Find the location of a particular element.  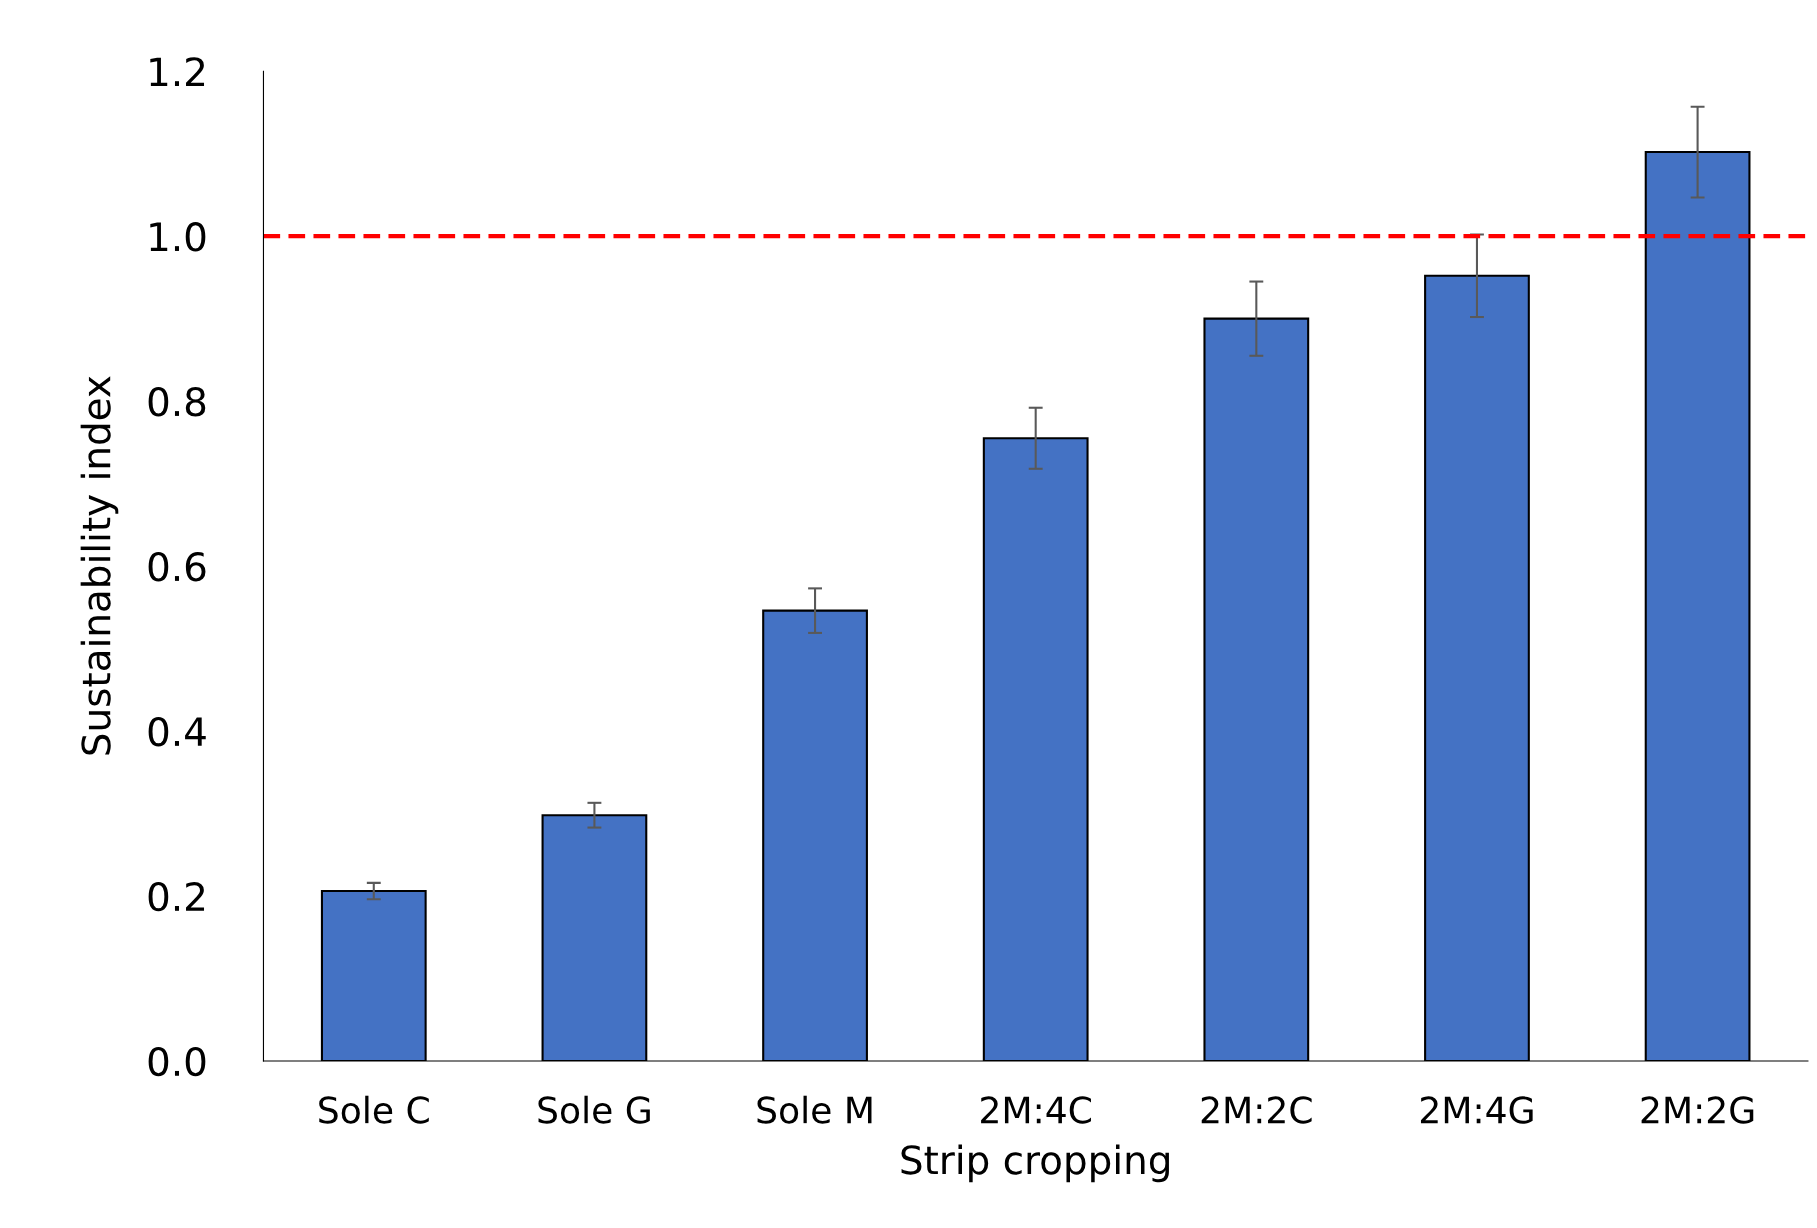

x-tick-label: Sole C is located at coordinates (374, 1109).